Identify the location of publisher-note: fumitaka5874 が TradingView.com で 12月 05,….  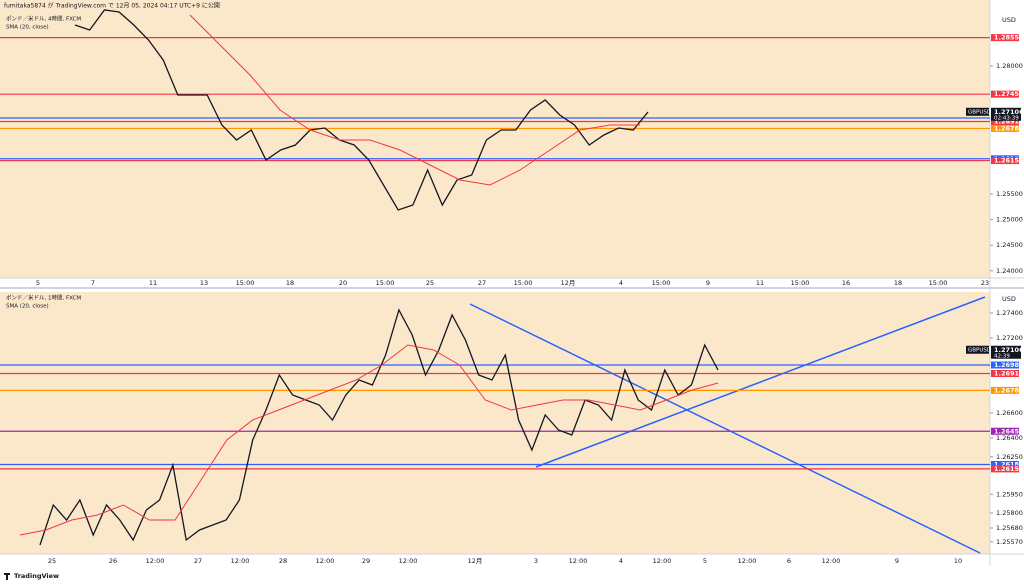
(112, 6).